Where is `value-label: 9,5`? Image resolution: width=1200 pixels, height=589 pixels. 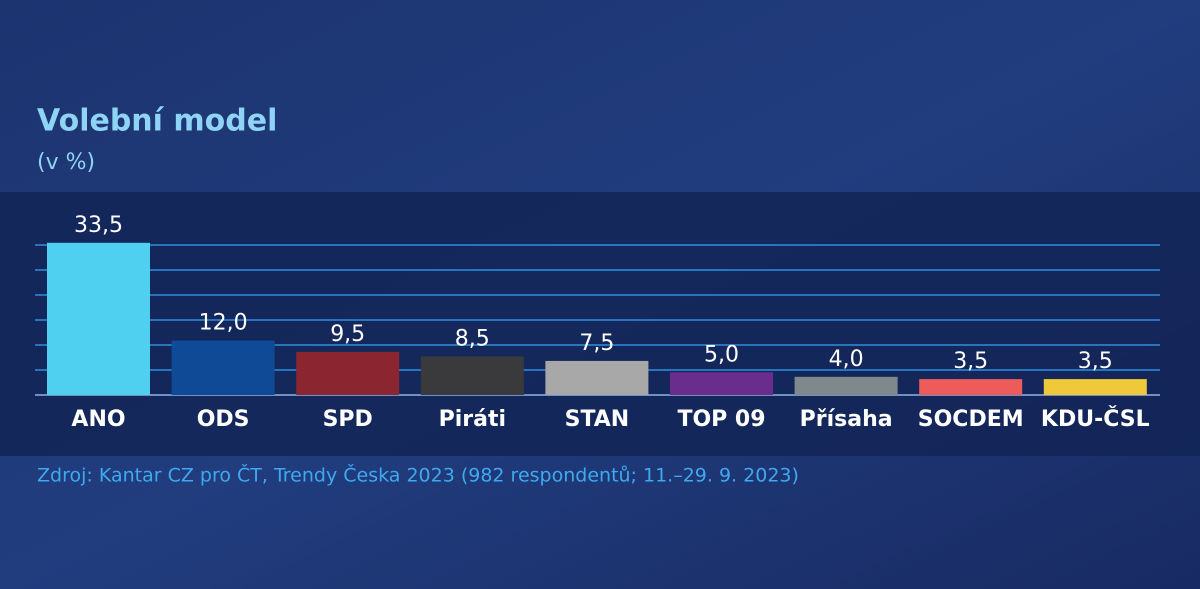 value-label: 9,5 is located at coordinates (347, 334).